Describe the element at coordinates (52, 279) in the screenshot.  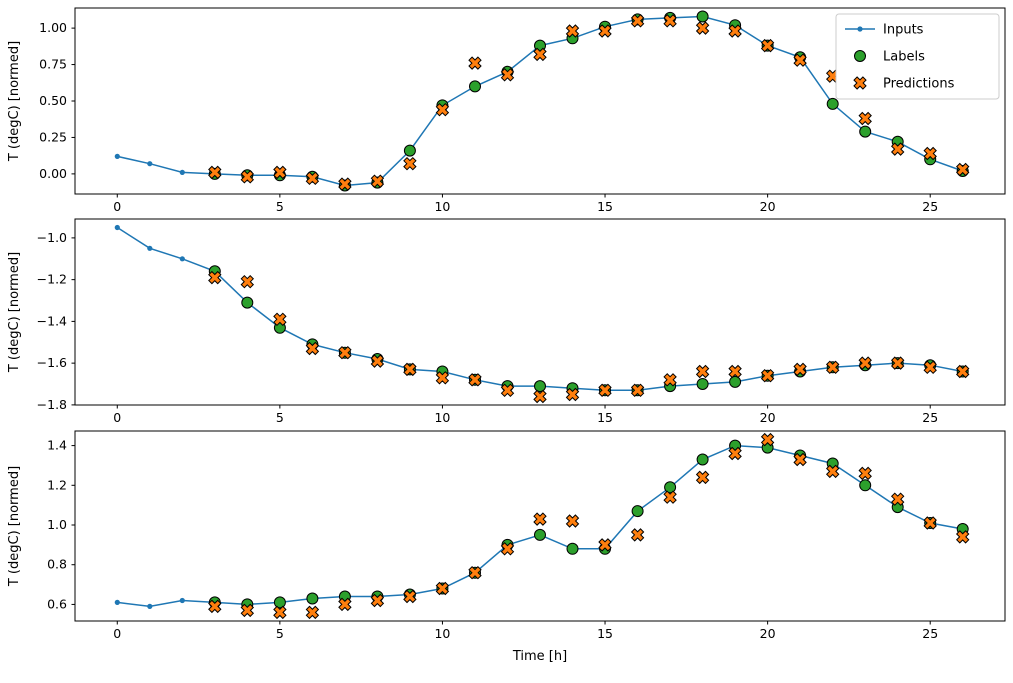
I see `y-tick-label: −1.2` at that location.